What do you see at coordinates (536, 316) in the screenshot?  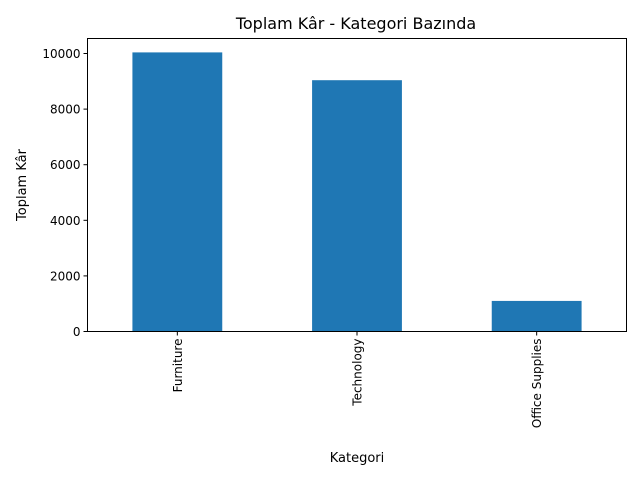 I see `bar-office-supplies` at bounding box center [536, 316].